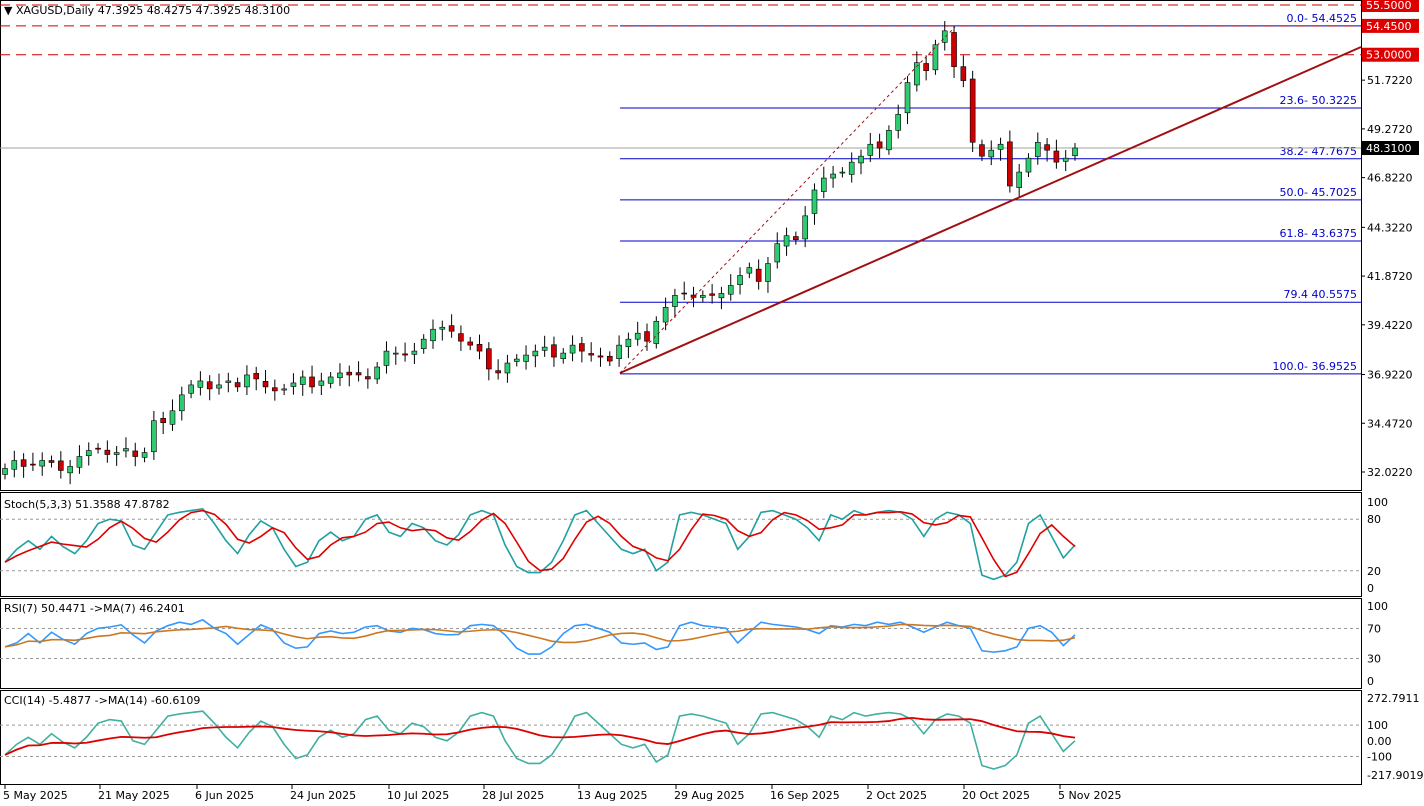  Describe the element at coordinates (1389, 148) in the screenshot. I see `current-price-label: 48.3100` at that location.